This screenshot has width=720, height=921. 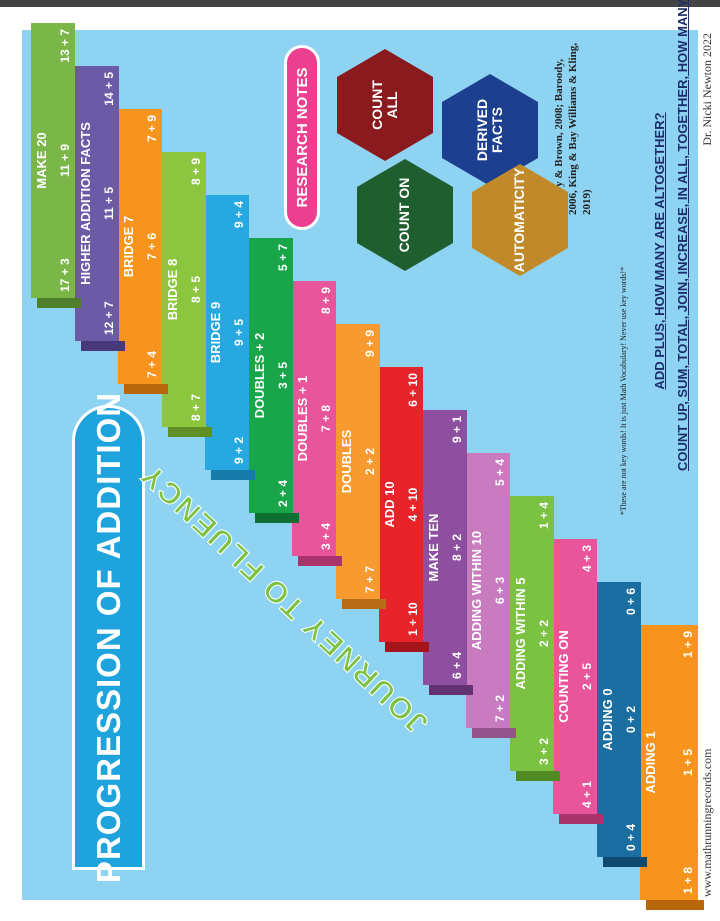 What do you see at coordinates (707, 822) in the screenshot?
I see `website: www.mathrunningrecords.com` at bounding box center [707, 822].